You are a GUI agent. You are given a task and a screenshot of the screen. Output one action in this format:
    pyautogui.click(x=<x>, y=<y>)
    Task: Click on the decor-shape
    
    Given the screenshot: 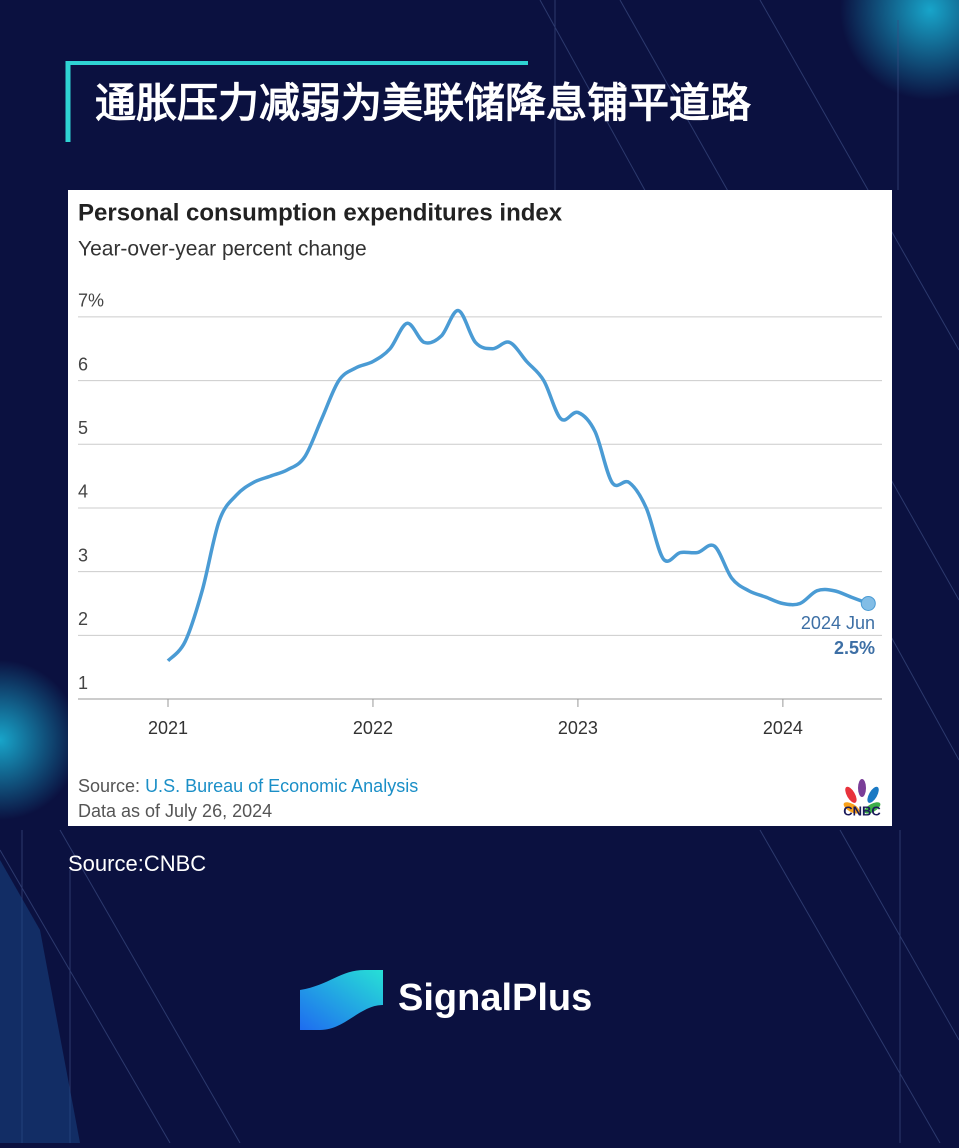 What is the action you would take?
    pyautogui.click(x=40, y=1001)
    